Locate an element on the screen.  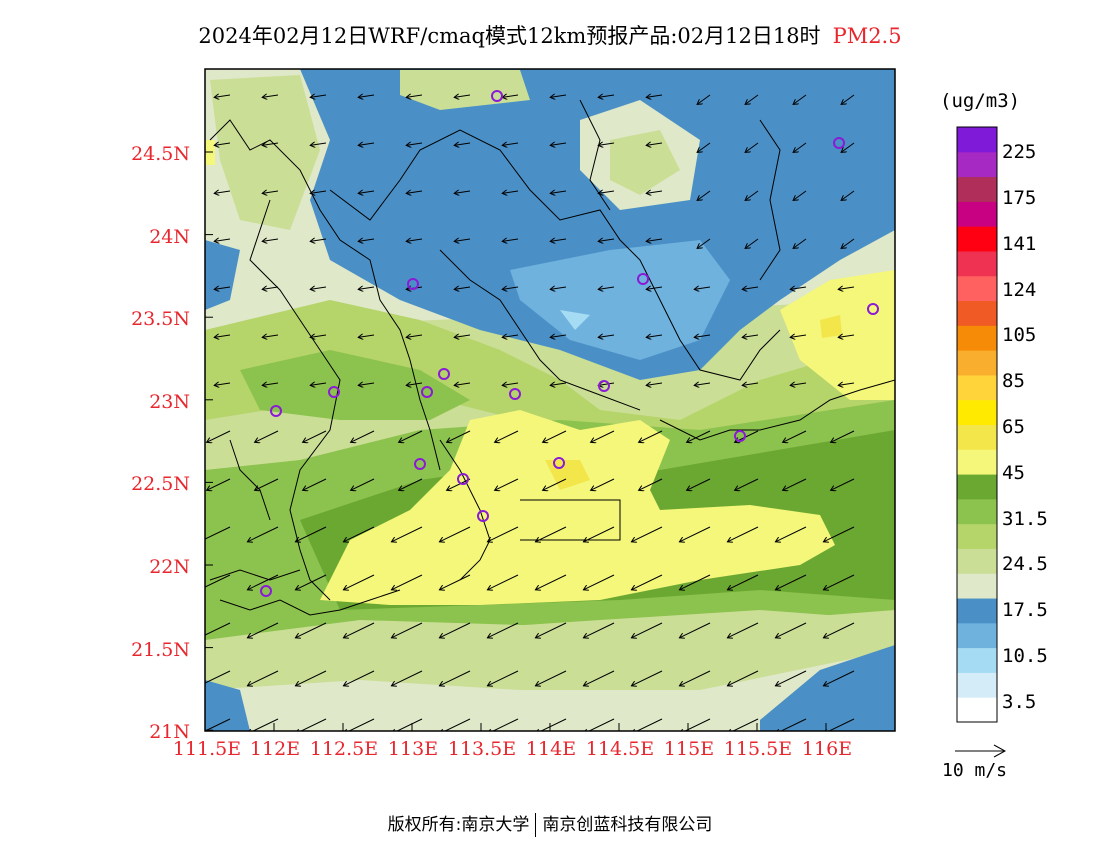
lon-label-112-5: 112.5E is located at coordinates (344, 749).